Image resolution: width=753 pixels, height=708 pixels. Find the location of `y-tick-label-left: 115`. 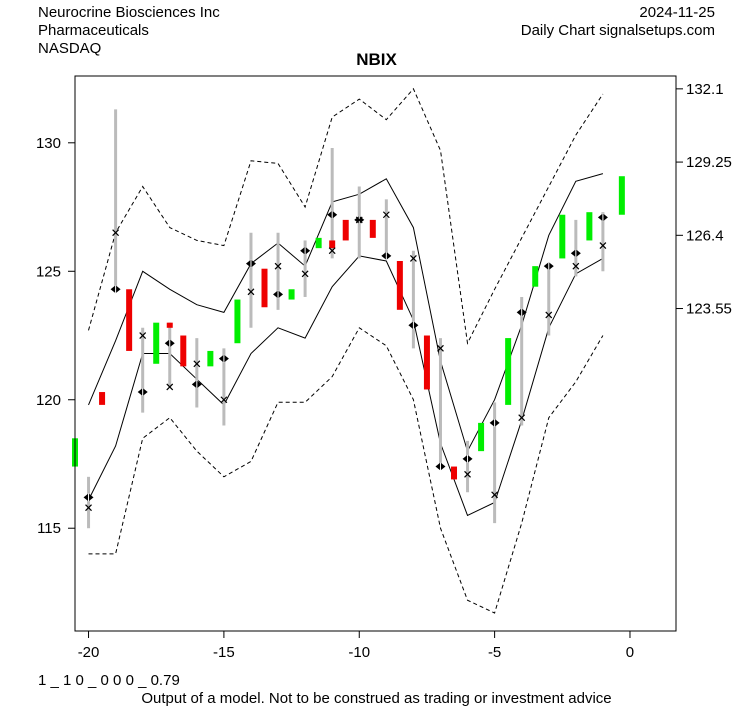

y-tick-label-left: 115 is located at coordinates (49, 528).